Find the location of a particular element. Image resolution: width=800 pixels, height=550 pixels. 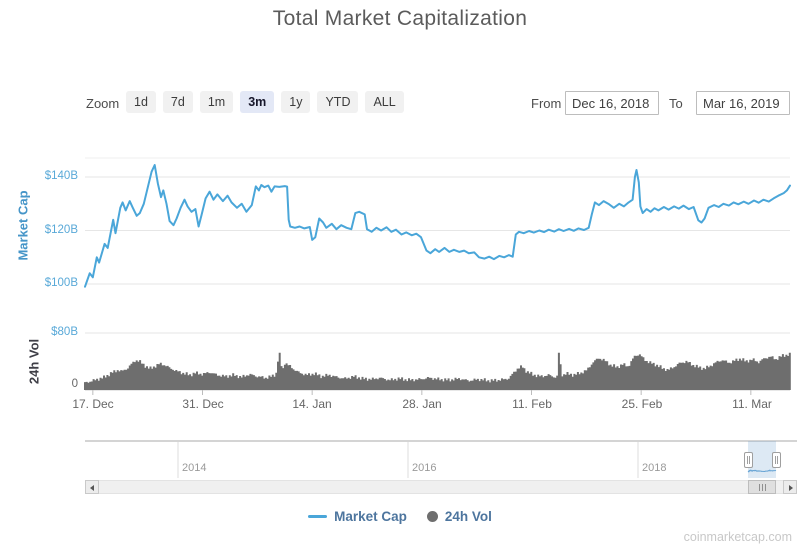

from-date-label: From is located at coordinates (546, 103).